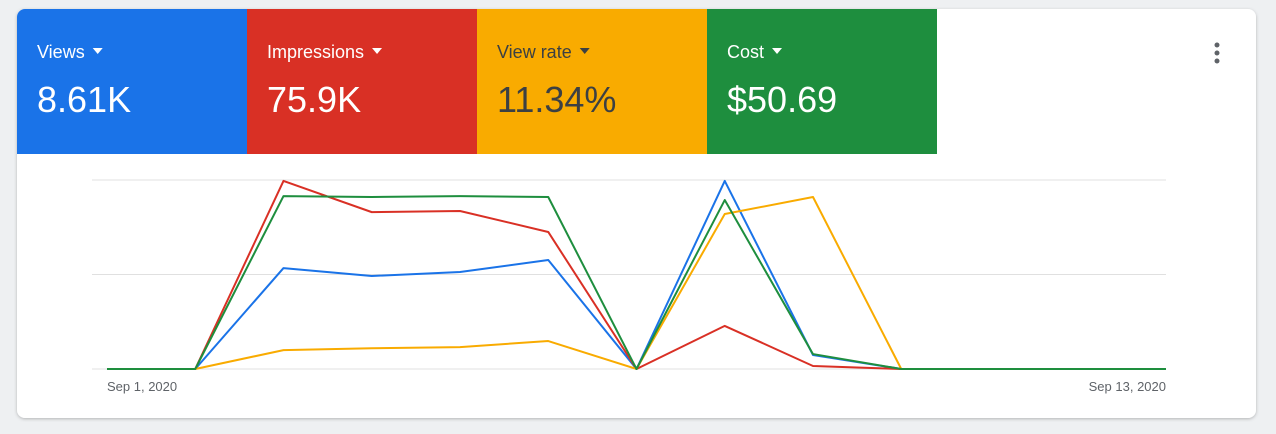  Describe the element at coordinates (534, 52) in the screenshot. I see `metric-name: View rate` at that location.